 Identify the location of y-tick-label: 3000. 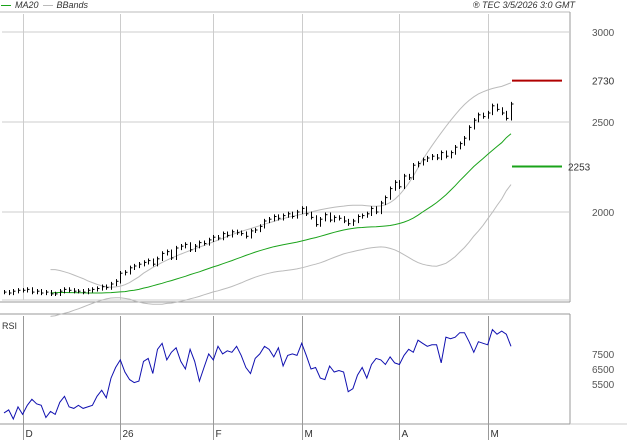
(603, 33).